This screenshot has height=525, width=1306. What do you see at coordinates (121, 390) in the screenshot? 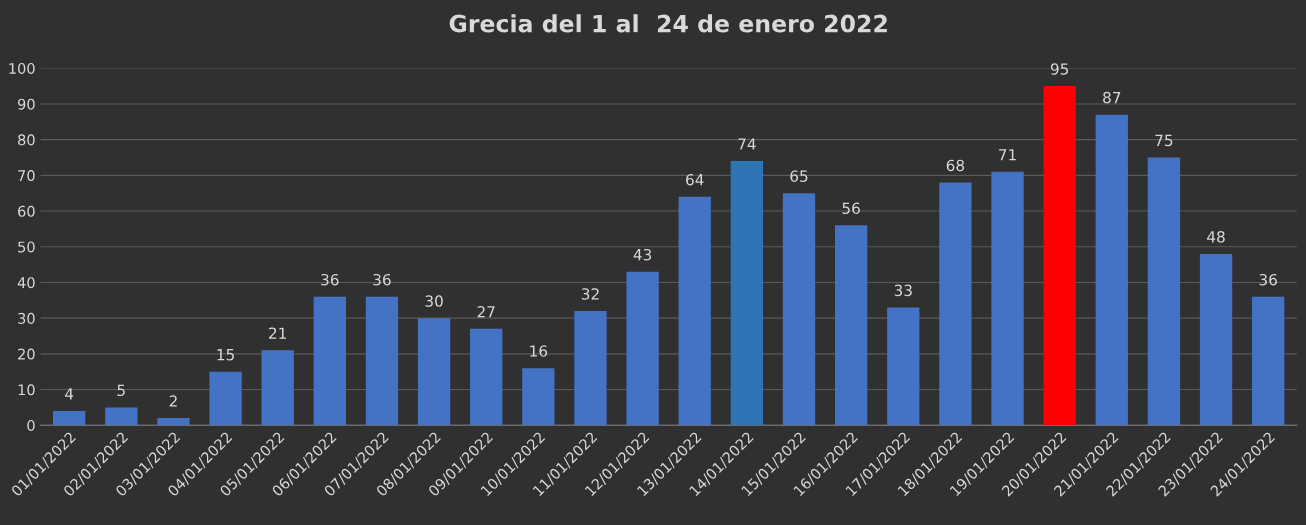
I see `data-label: 5` at bounding box center [121, 390].